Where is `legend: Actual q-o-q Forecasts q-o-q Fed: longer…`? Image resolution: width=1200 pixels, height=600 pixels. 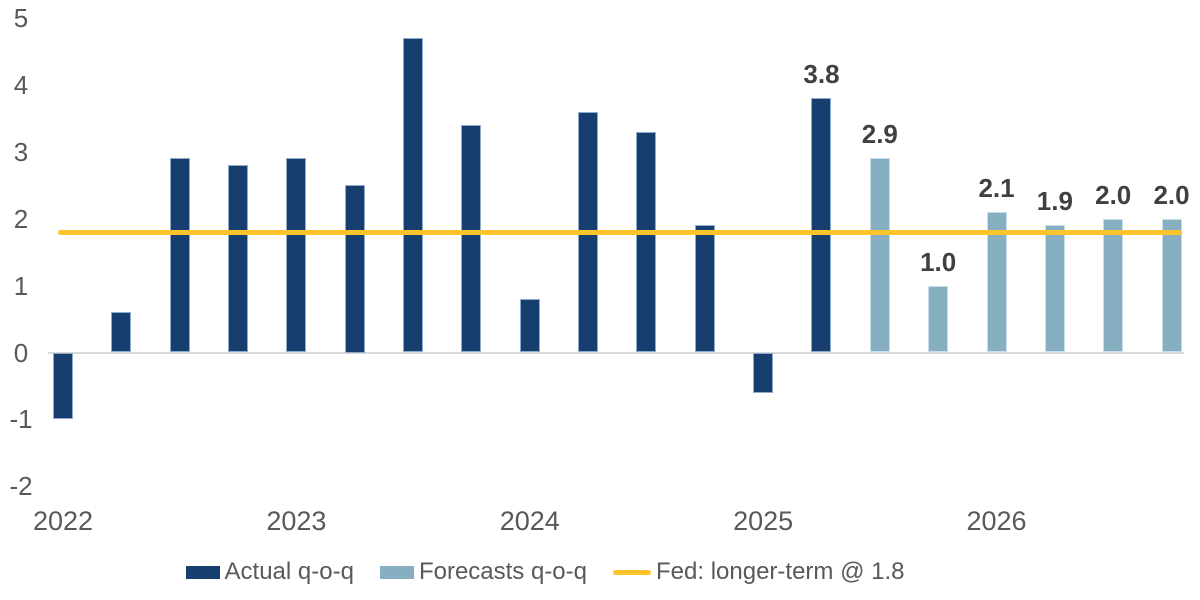 legend: Actual q-o-q Forecasts q-o-q Fed: longer… is located at coordinates (572, 572).